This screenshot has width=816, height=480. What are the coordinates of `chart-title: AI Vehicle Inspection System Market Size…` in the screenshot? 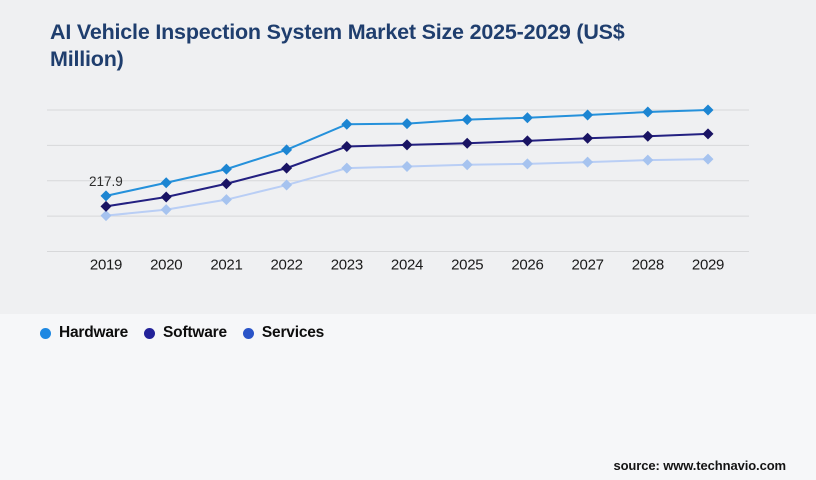 It's located at (337, 46).